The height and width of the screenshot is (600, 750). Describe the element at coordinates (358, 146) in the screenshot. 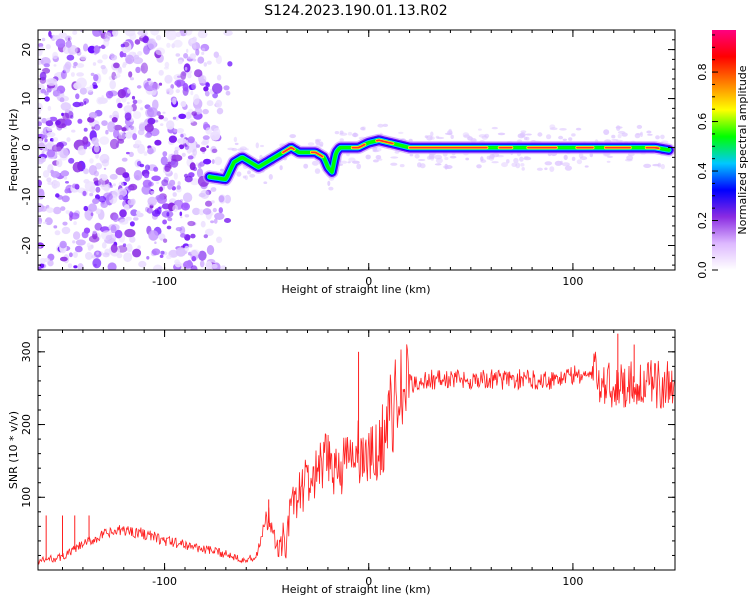

I see `trace-red-seg` at that location.